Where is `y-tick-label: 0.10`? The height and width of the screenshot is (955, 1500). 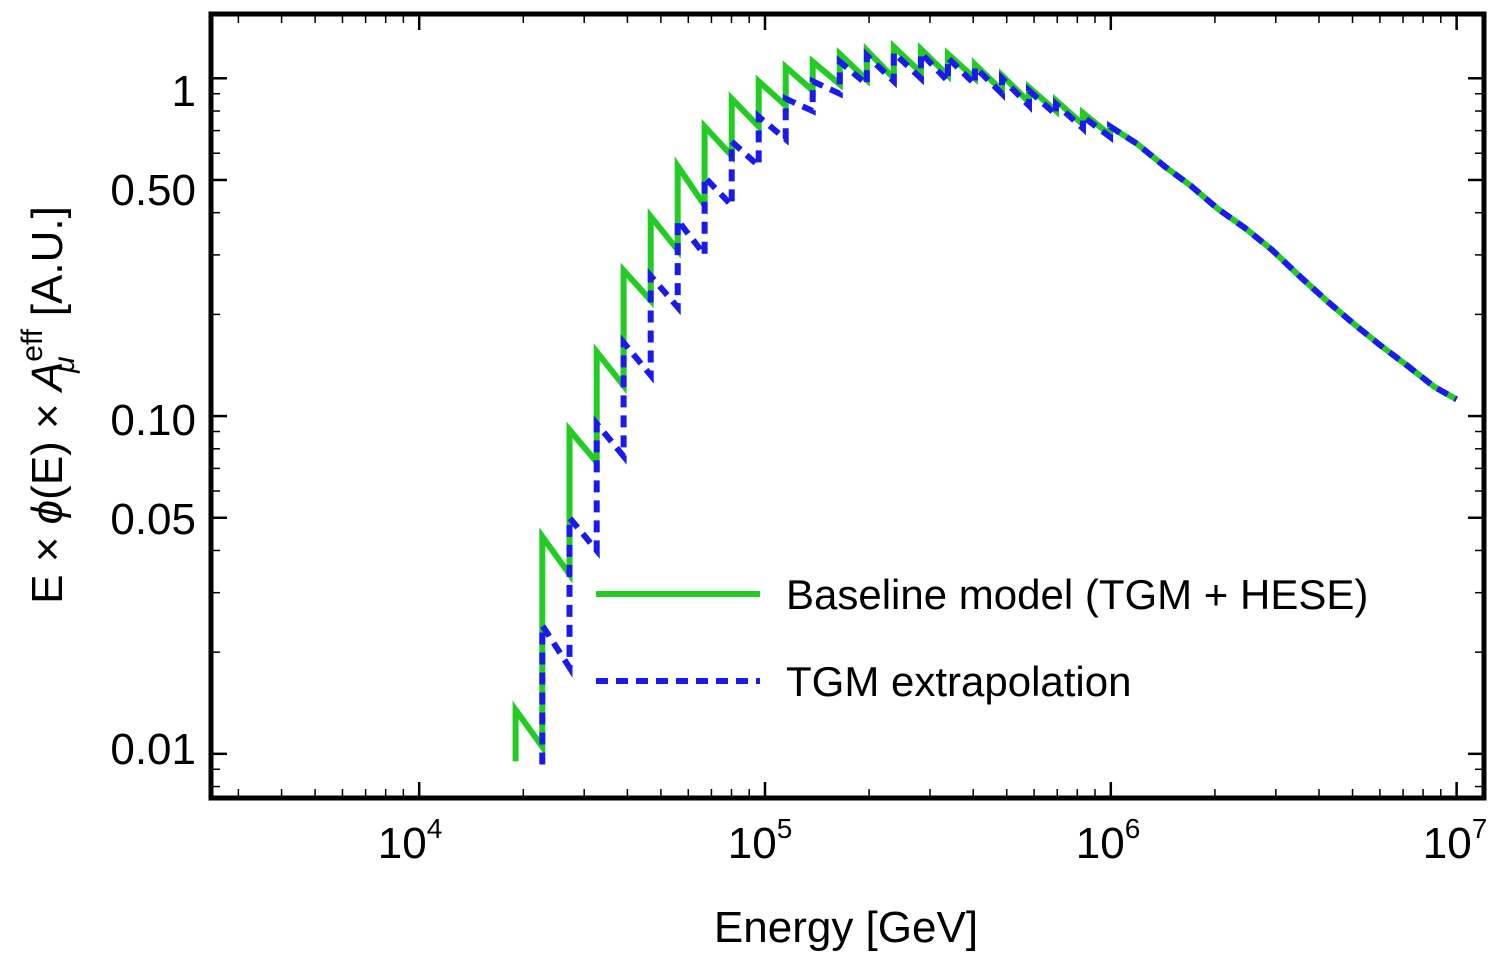
y-tick-label: 0.10 is located at coordinates (153, 420).